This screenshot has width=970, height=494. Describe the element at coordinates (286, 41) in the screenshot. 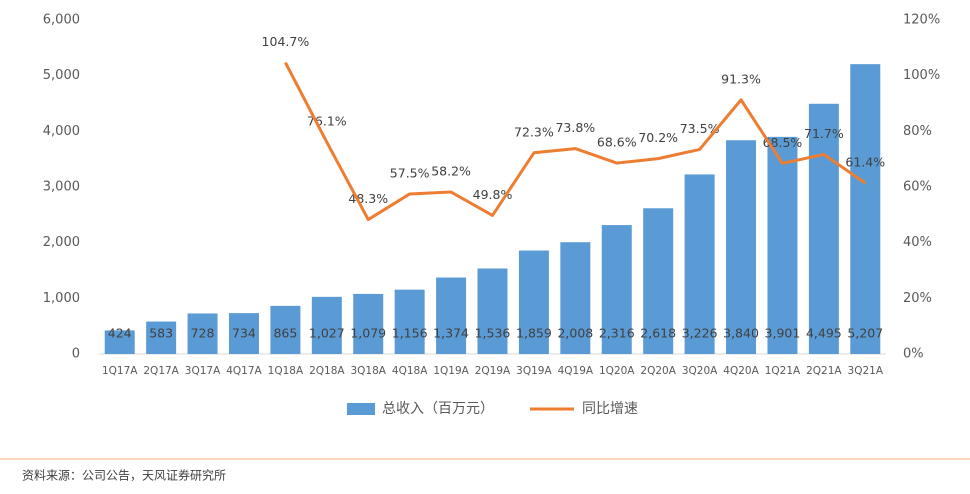

I see `data-label: 104.7%` at that location.